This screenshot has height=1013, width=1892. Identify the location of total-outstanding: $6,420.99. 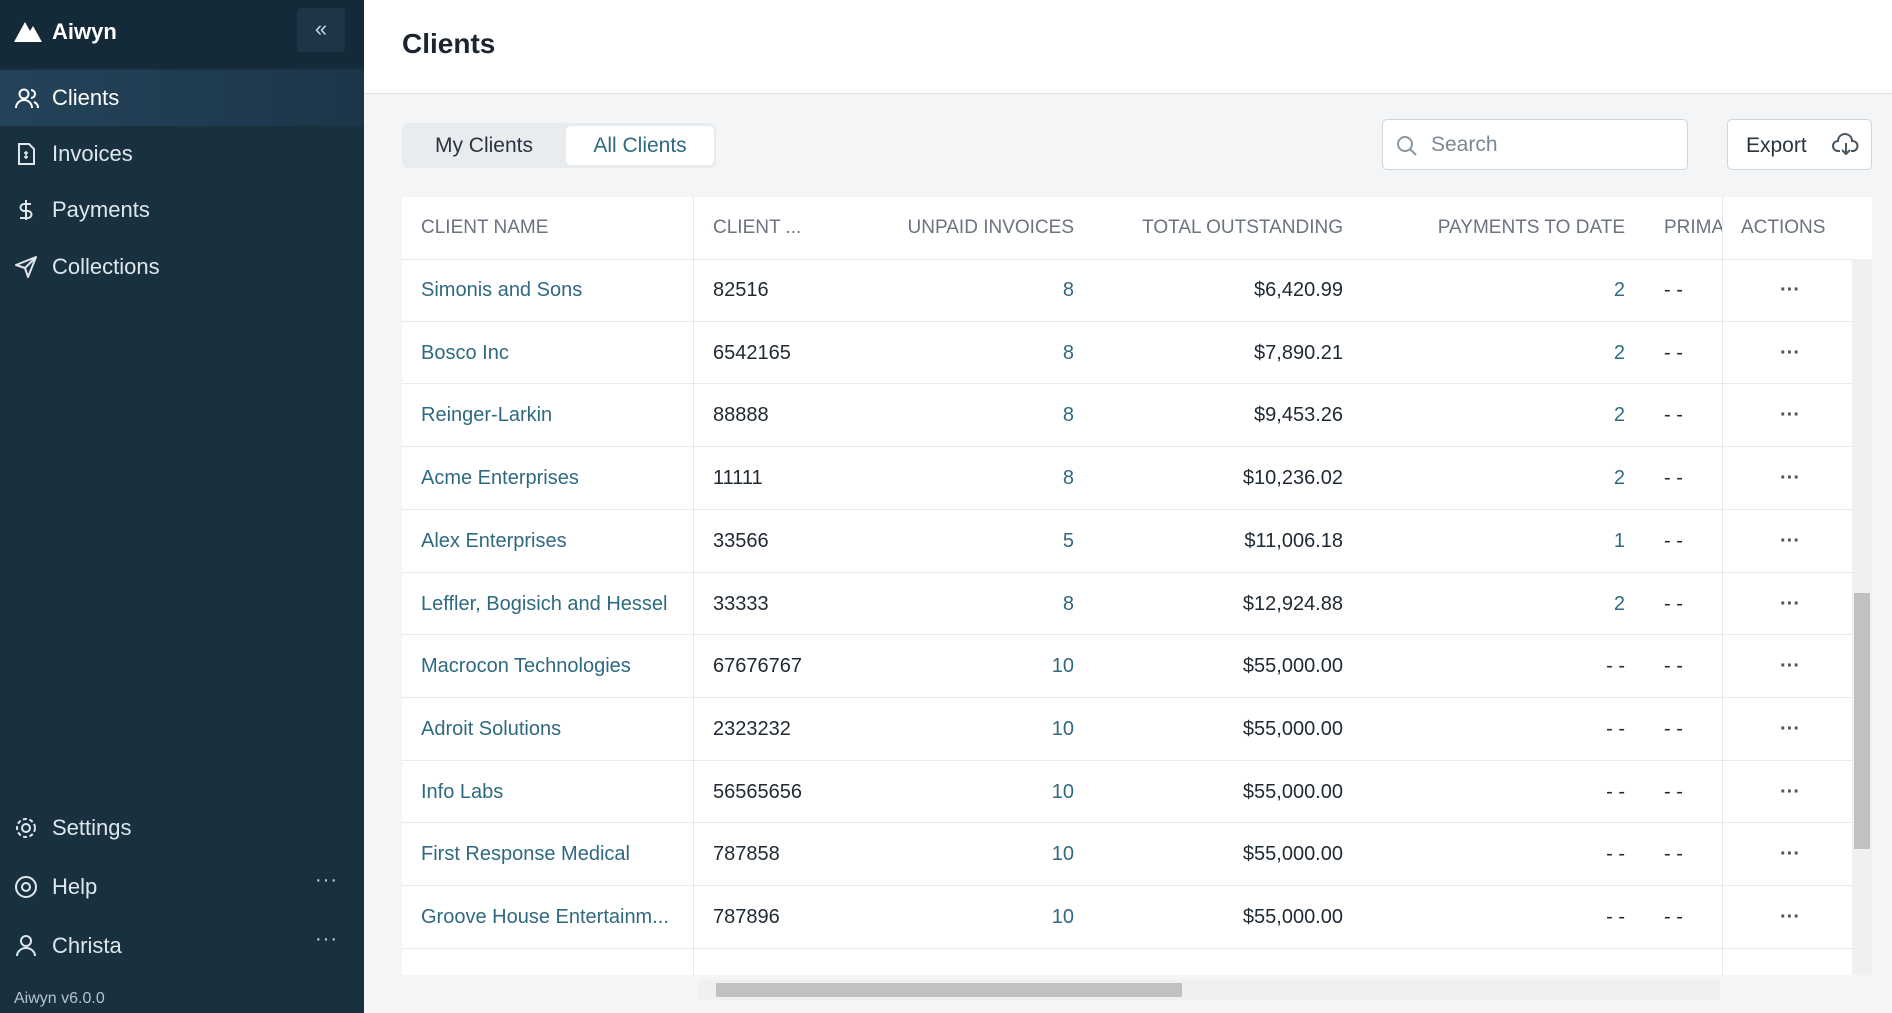
(1298, 290).